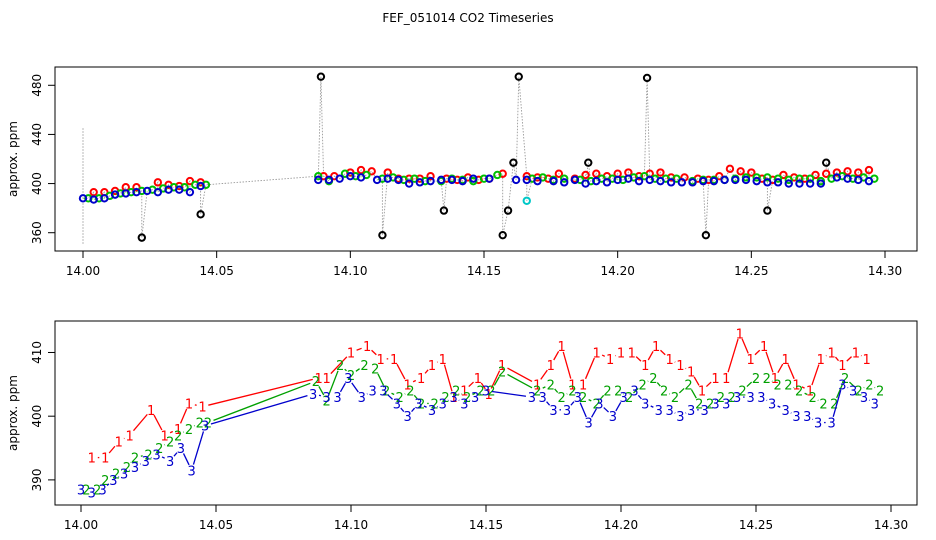  I want to click on point-outlier, so click(321, 76).